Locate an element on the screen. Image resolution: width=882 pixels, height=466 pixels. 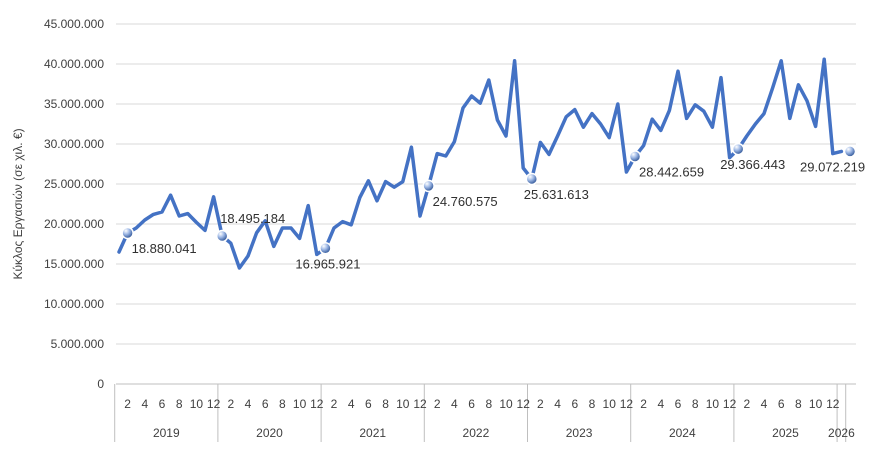
y-tick-label: 35.000.000 is located at coordinates (74, 104).